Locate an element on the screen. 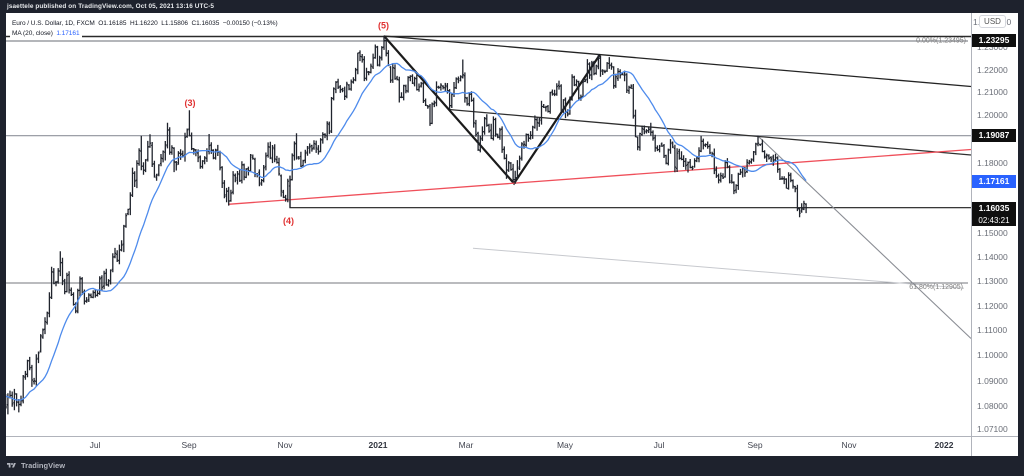 The width and height of the screenshot is (1024, 476). svg-text: 0.00%(1.23495) is located at coordinates (941, 41).